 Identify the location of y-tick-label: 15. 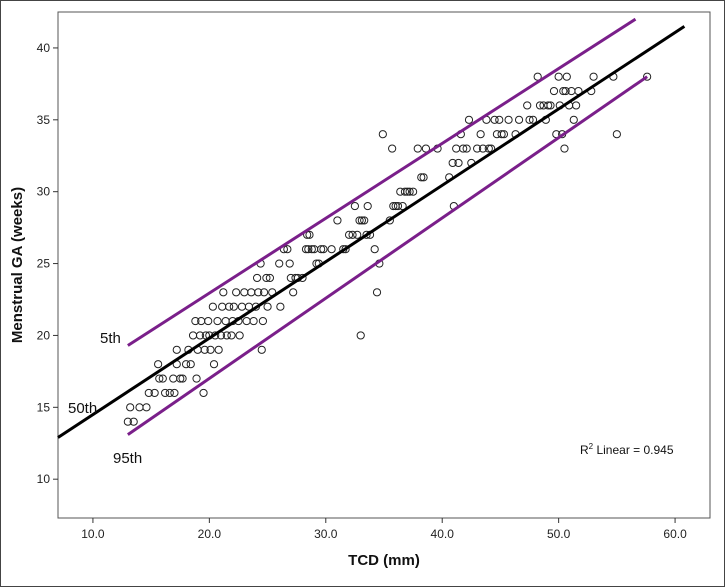
(44, 407).